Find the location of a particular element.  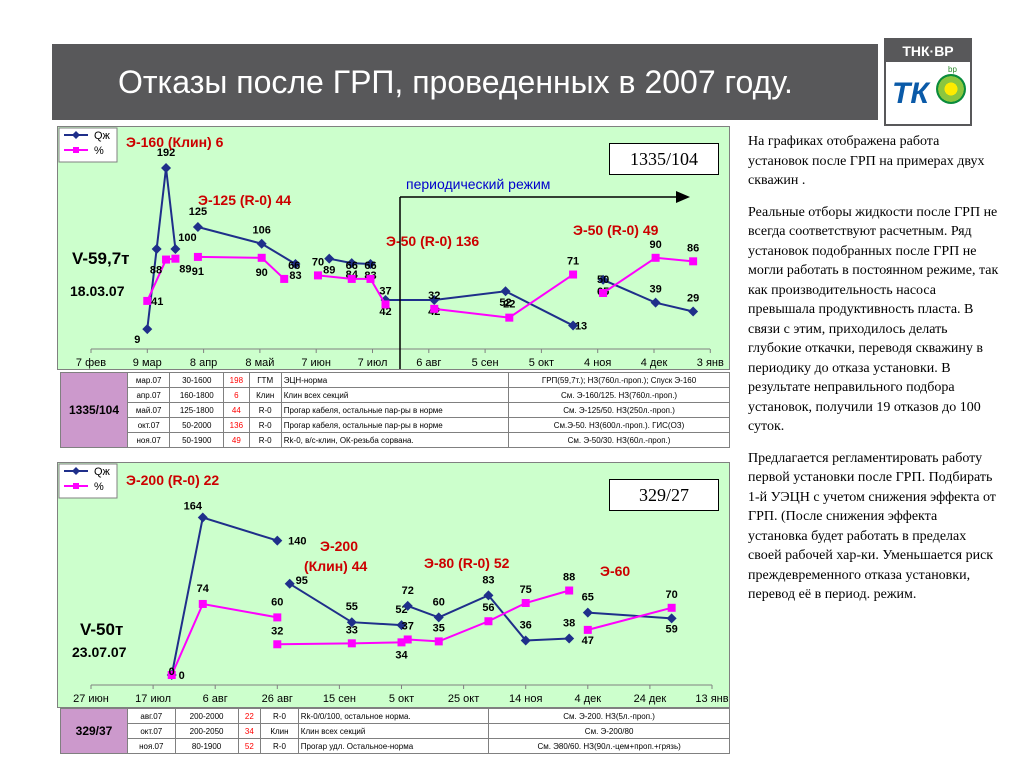

well-id-cell: 1335/104 is located at coordinates (94, 410).